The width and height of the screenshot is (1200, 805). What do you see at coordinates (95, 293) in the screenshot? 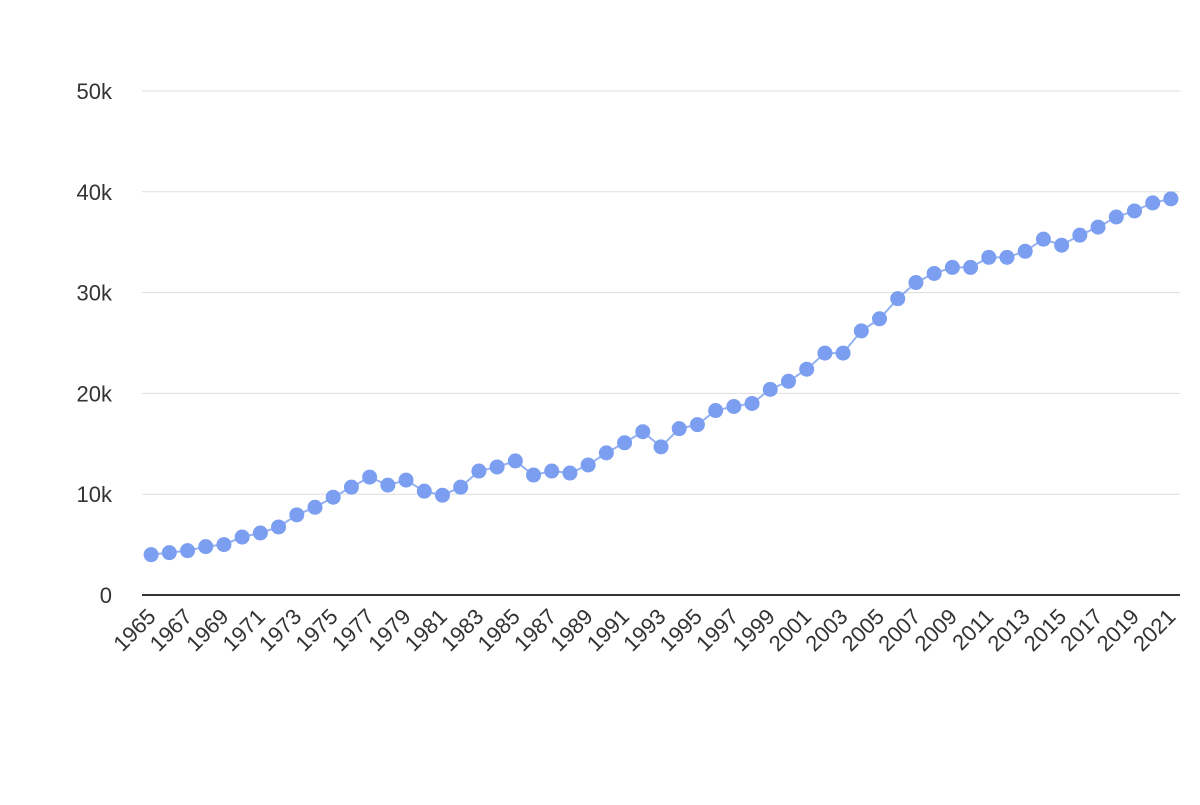
I see `y-tick-label: 30k` at bounding box center [95, 293].